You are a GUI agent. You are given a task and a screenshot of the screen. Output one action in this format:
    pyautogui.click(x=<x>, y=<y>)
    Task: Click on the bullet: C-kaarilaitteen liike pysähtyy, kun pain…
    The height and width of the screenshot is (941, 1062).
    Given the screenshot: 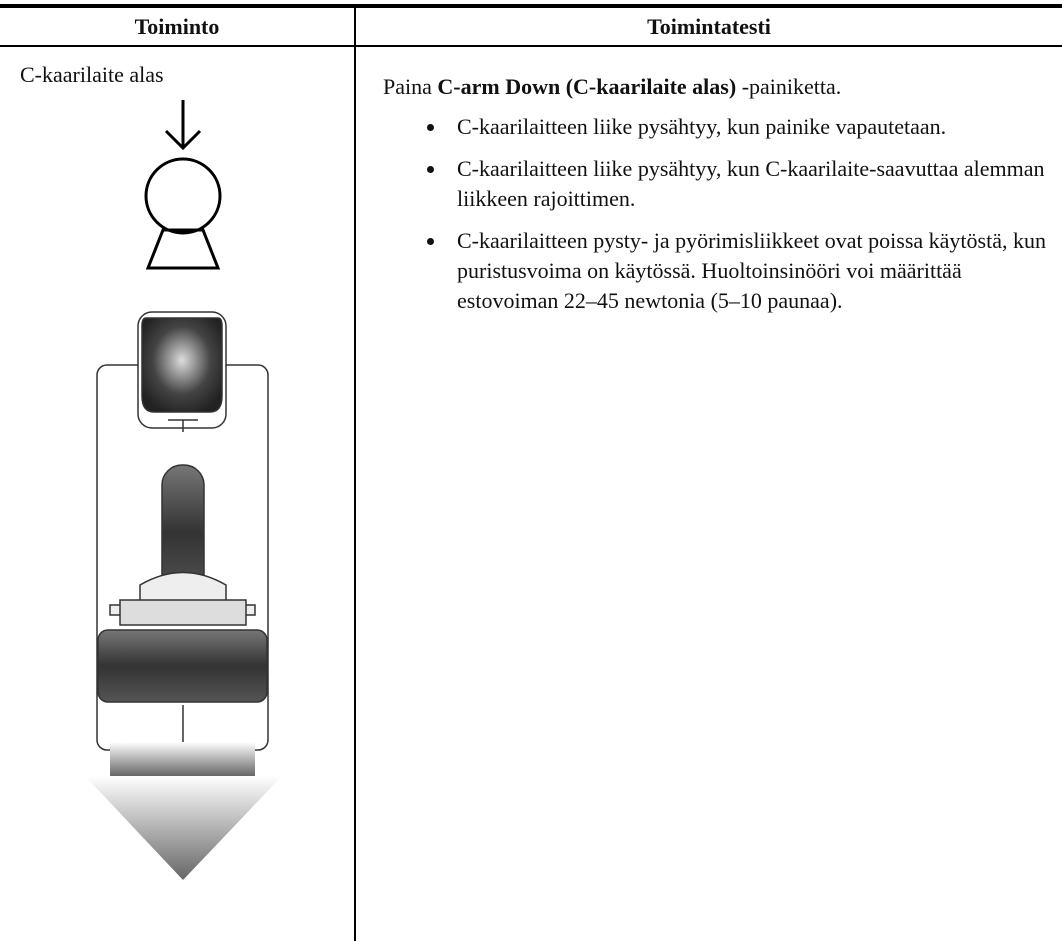 What is the action you would take?
    pyautogui.click(x=747, y=127)
    